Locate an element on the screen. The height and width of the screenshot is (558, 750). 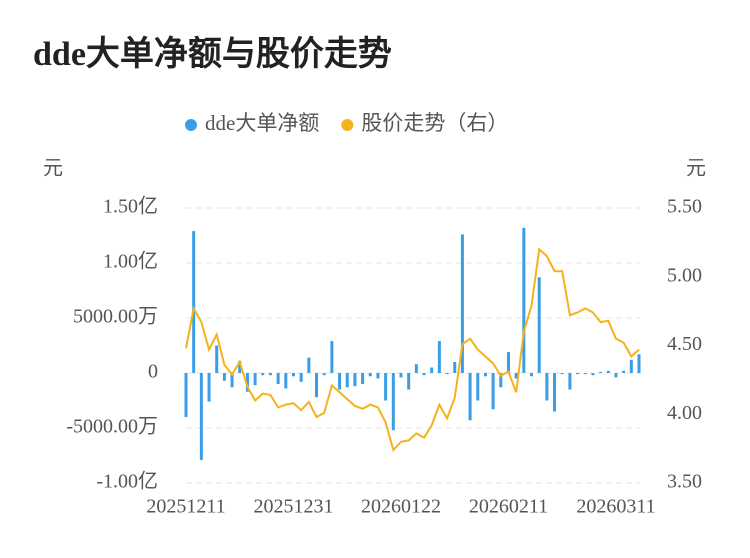
y2-tick-label: 3.50 is located at coordinates (684, 482).